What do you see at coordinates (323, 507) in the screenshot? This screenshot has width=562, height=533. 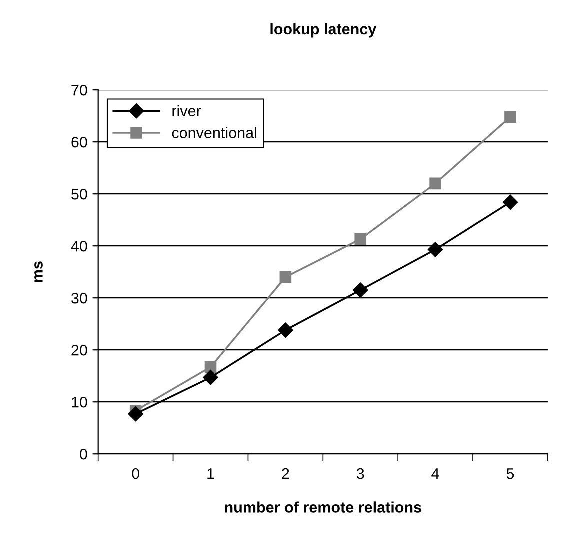 I see `x-axis-title: number of remote relations` at bounding box center [323, 507].